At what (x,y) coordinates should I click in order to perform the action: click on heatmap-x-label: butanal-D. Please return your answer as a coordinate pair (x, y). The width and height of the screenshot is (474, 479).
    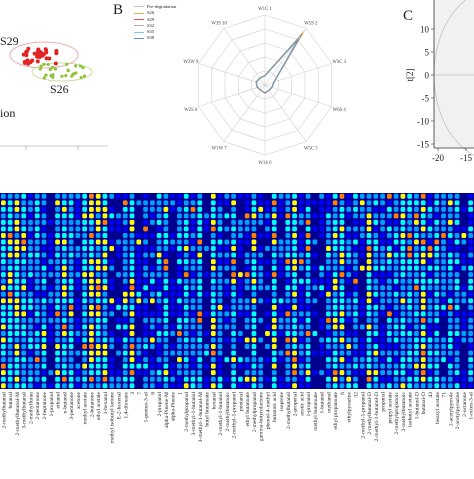
    Looking at the image, I should click on (424, 403).